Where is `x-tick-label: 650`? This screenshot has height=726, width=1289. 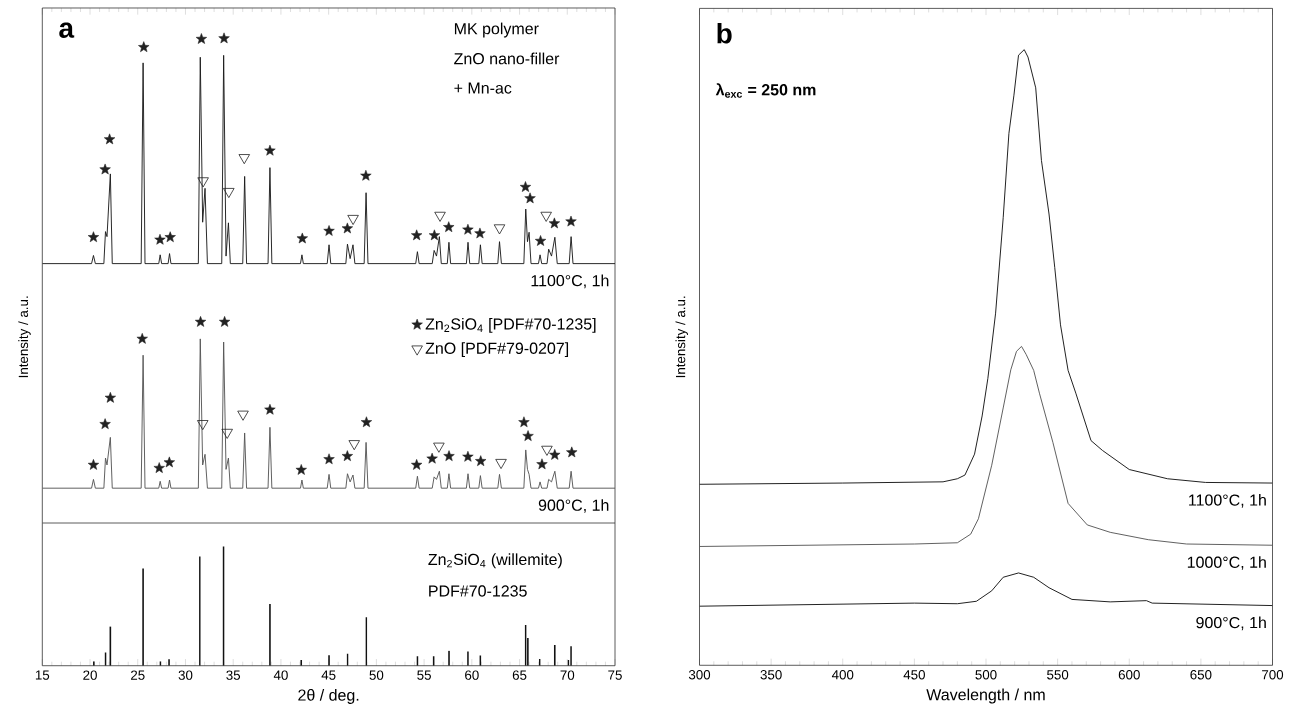
x-tick-label: 650 is located at coordinates (1201, 675).